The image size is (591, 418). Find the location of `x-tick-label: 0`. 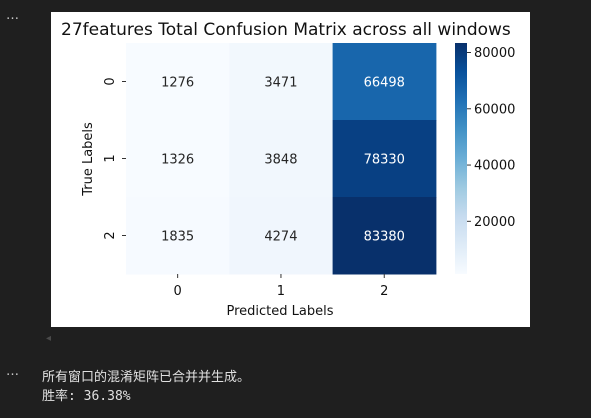

x-tick-label: 0 is located at coordinates (178, 291).